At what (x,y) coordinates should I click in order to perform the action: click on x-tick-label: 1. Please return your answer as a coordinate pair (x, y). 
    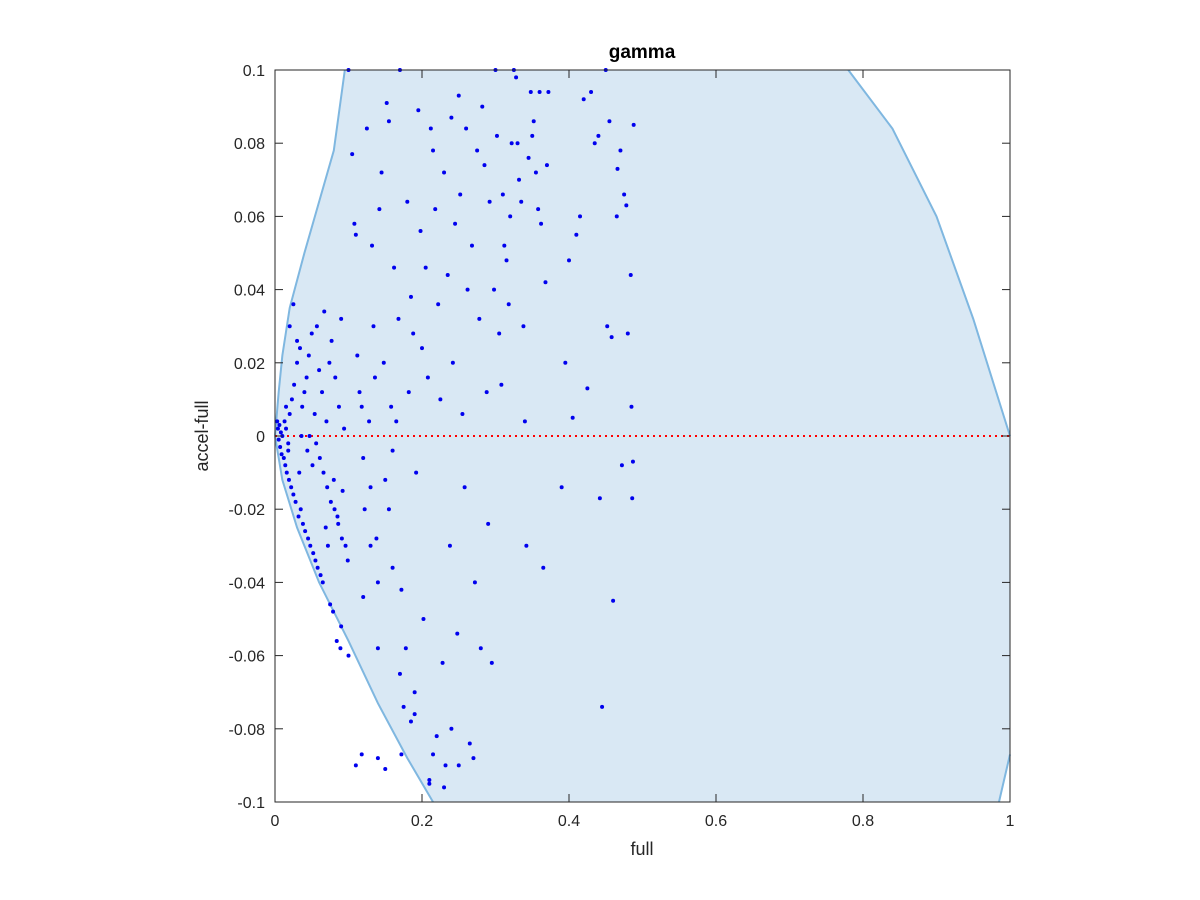
    Looking at the image, I should click on (1010, 821).